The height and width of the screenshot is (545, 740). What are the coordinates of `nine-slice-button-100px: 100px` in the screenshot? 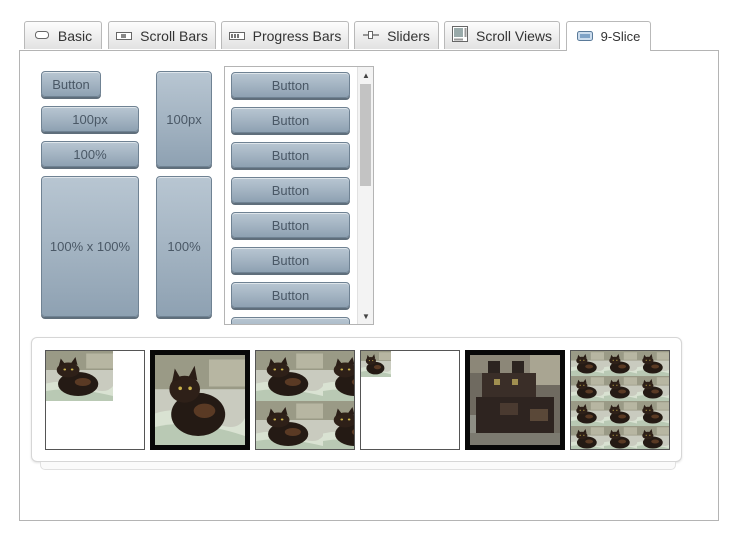 It's located at (90, 119).